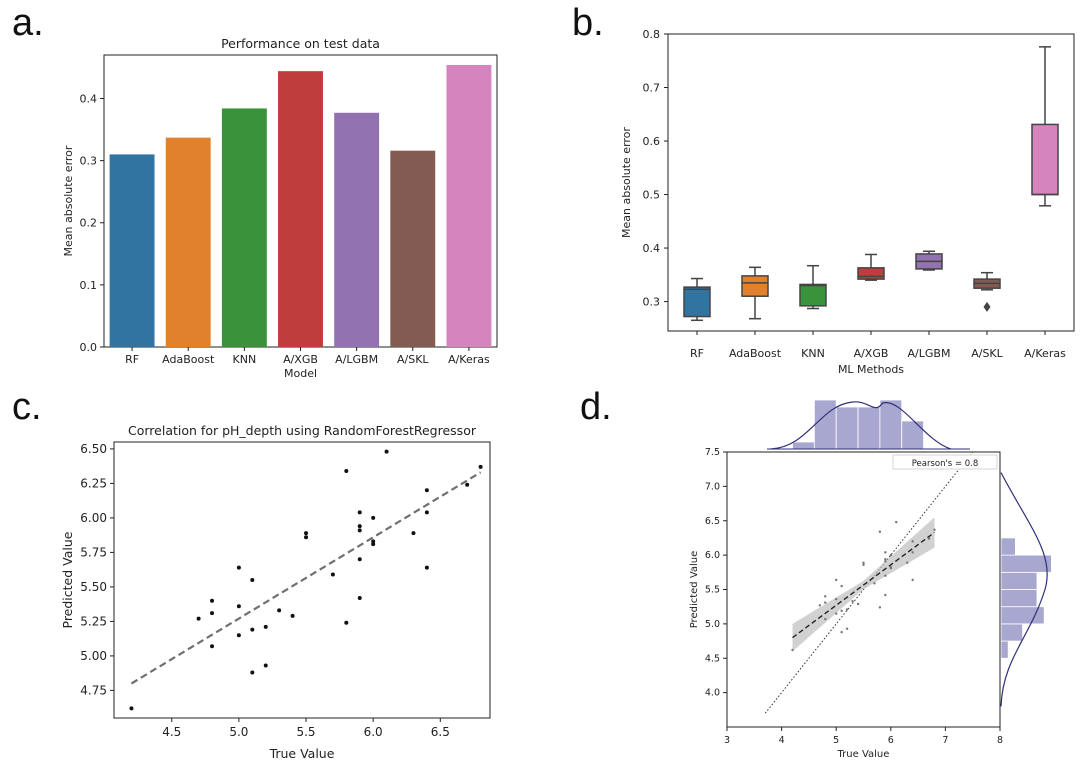 The width and height of the screenshot is (1080, 766). Describe the element at coordinates (712, 693) in the screenshot. I see `d-ytick-label: 4.0` at that location.